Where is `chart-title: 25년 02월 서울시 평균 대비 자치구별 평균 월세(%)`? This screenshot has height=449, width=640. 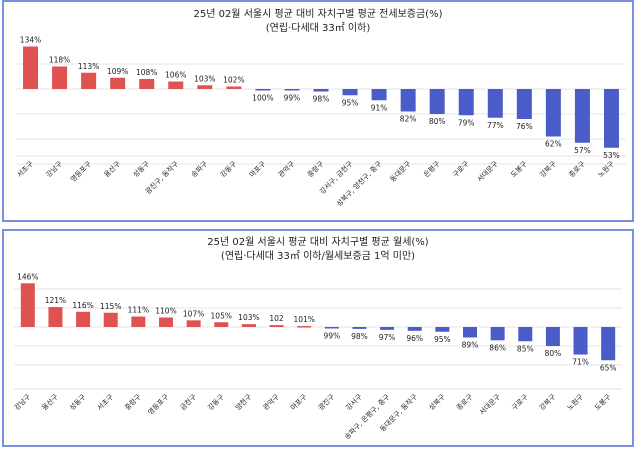 chart-title: 25년 02월 서울시 평균 대비 자치구별 평균 월세(%) is located at coordinates (318, 242).